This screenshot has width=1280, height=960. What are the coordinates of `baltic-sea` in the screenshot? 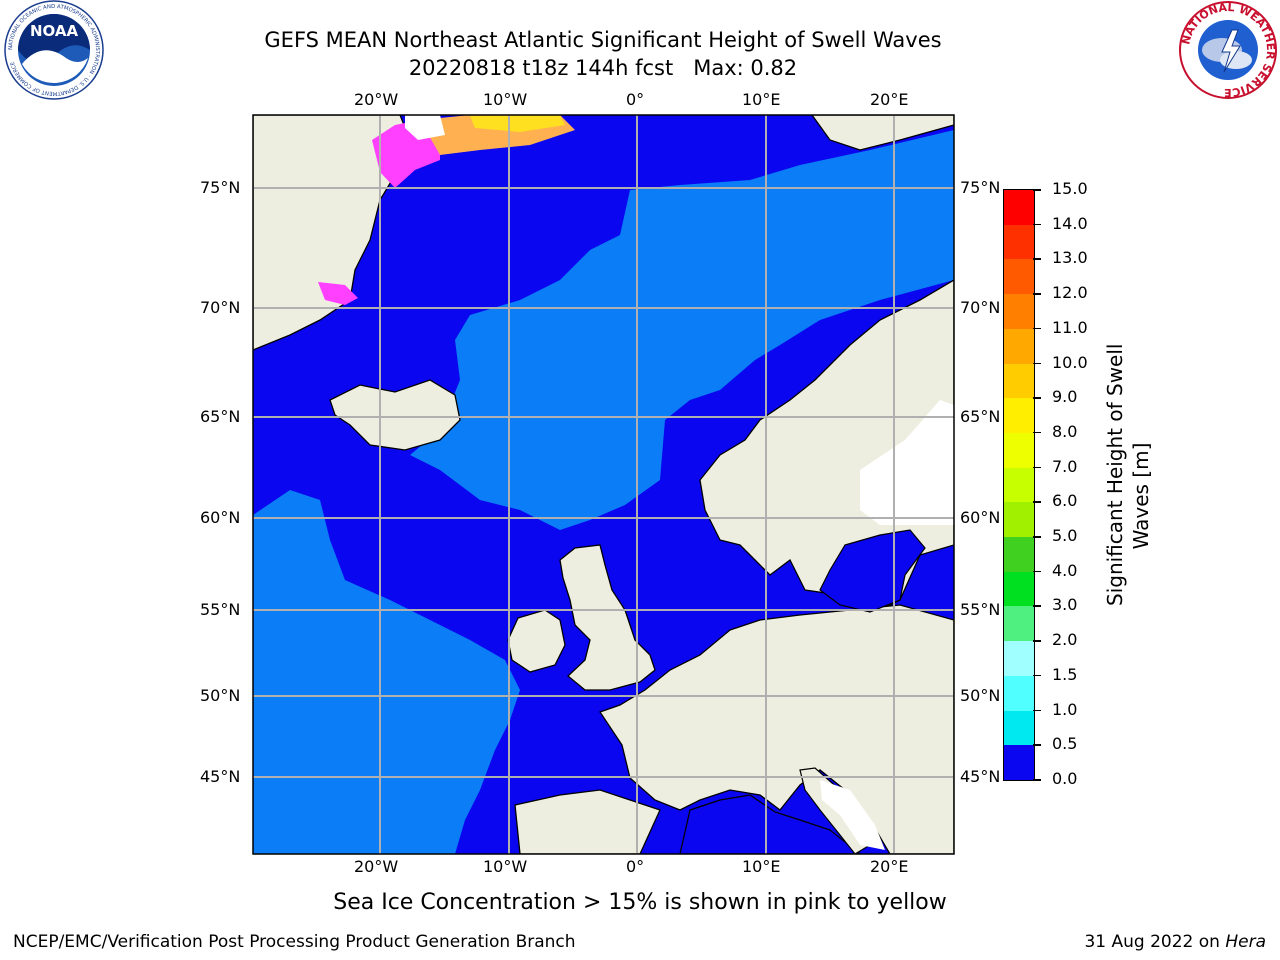 It's located at (872, 571).